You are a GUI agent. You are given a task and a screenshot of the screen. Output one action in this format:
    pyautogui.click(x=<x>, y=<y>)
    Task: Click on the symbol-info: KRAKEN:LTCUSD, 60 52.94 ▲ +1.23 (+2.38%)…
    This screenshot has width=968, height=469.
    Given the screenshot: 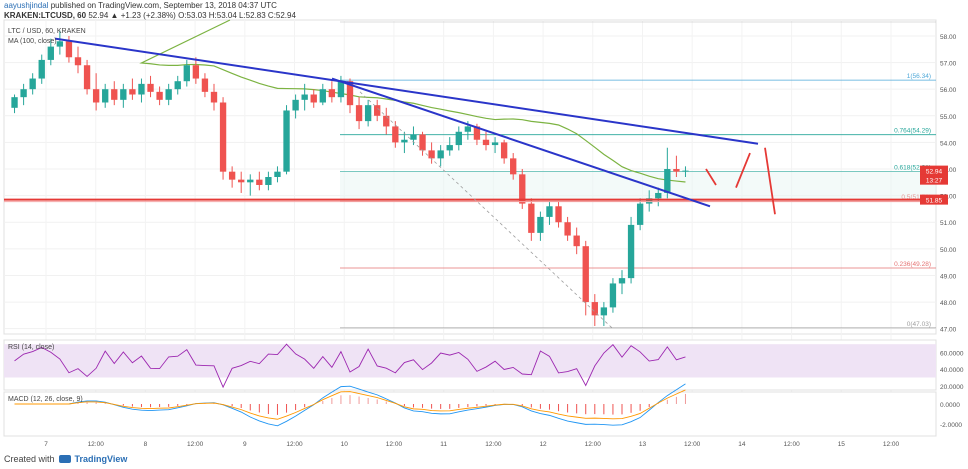 What is the action you would take?
    pyautogui.click(x=150, y=15)
    